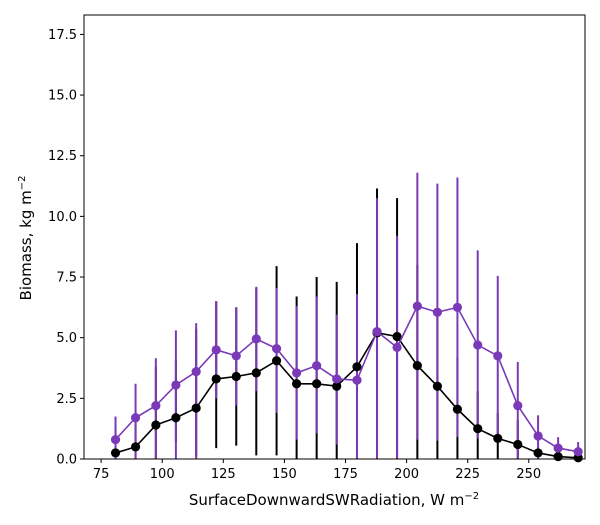  What do you see at coordinates (62, 96) in the screenshot?
I see `y-tick-label: 15.0` at bounding box center [62, 96].